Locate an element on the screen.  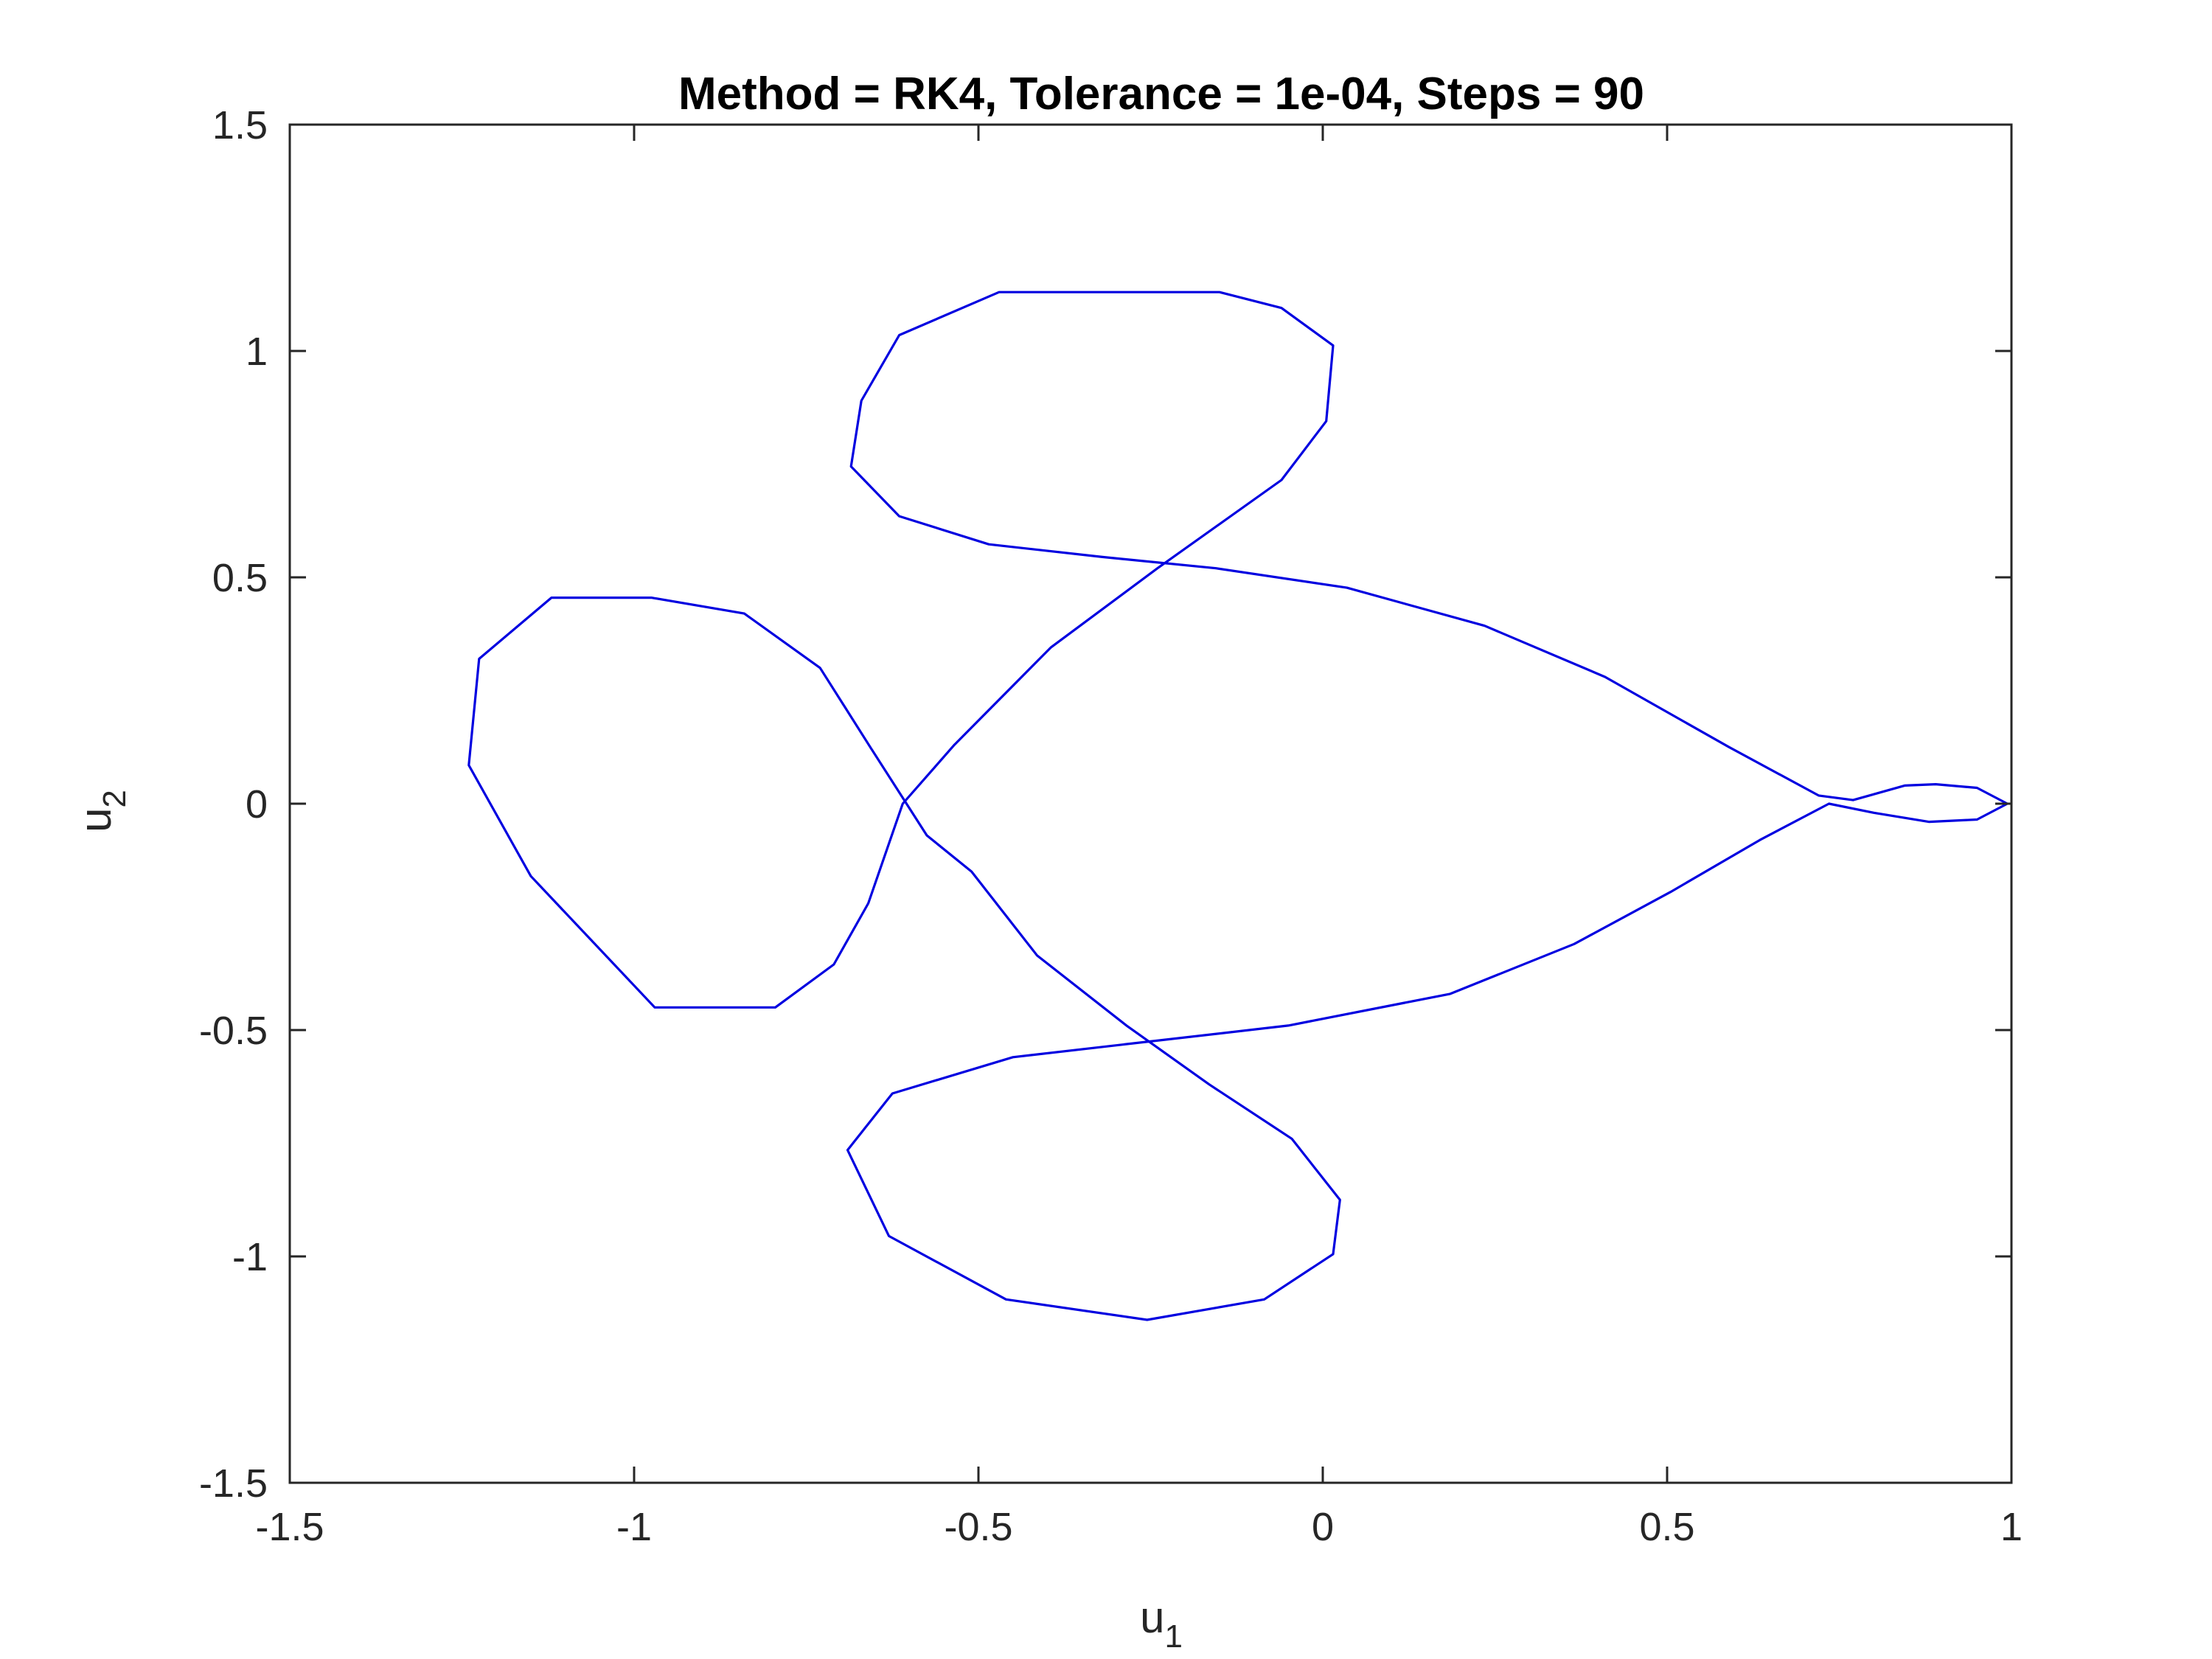
y-tick-label: -1.5 is located at coordinates (233, 1483).